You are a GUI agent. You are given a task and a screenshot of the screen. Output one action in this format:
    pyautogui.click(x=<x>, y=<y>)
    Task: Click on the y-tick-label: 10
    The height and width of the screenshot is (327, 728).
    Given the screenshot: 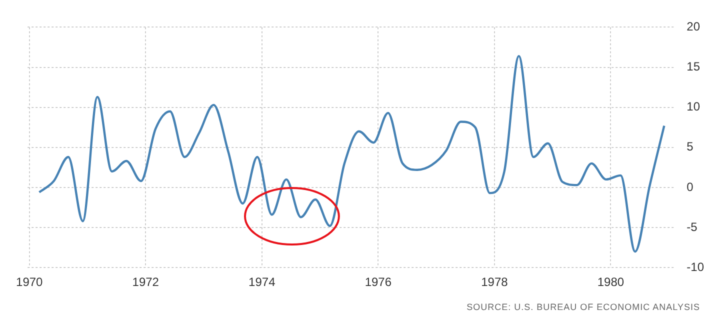 What is the action you would take?
    pyautogui.click(x=693, y=107)
    